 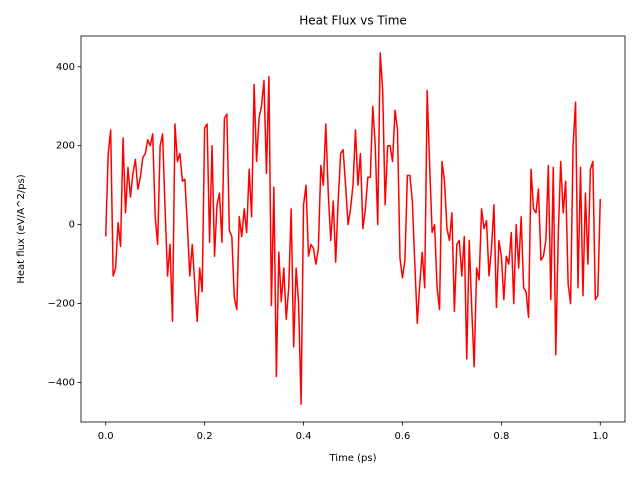 I want to click on x-tick-label: 0.8, so click(x=501, y=436).